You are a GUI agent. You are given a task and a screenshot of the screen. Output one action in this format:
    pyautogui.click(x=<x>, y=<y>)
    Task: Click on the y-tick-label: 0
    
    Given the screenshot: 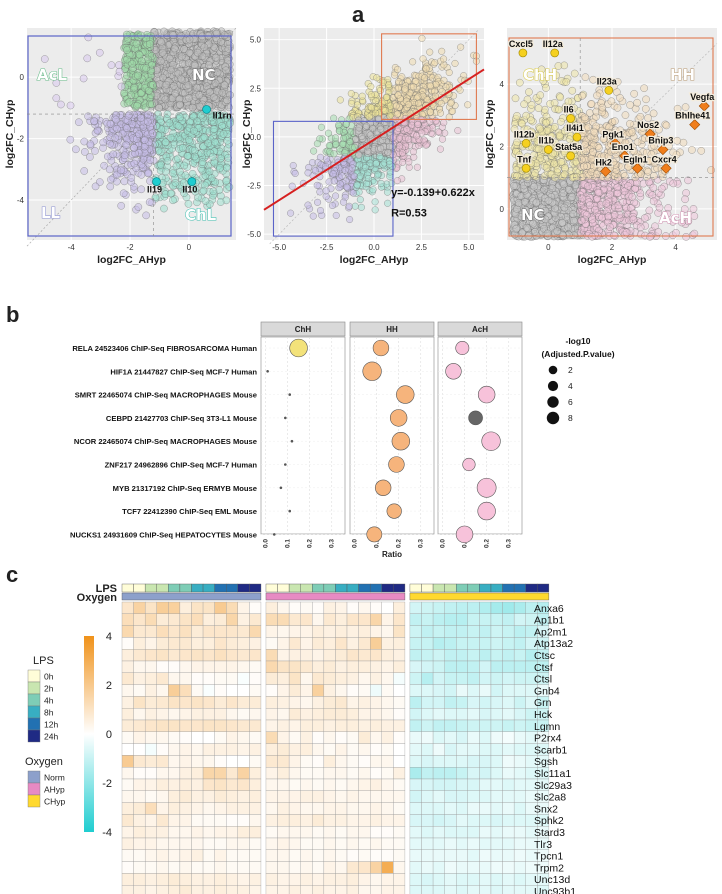 What is the action you would take?
    pyautogui.click(x=502, y=209)
    